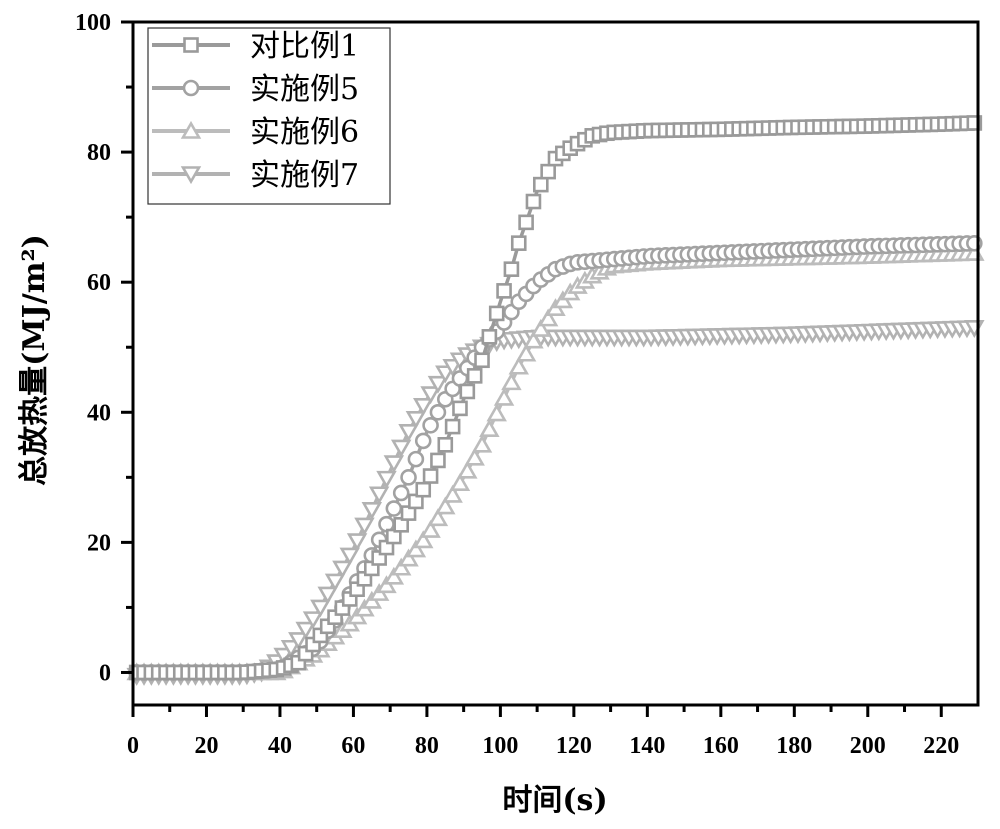 The image size is (1000, 829). What do you see at coordinates (99, 153) in the screenshot?
I see `y-tick-label: 80` at bounding box center [99, 153].